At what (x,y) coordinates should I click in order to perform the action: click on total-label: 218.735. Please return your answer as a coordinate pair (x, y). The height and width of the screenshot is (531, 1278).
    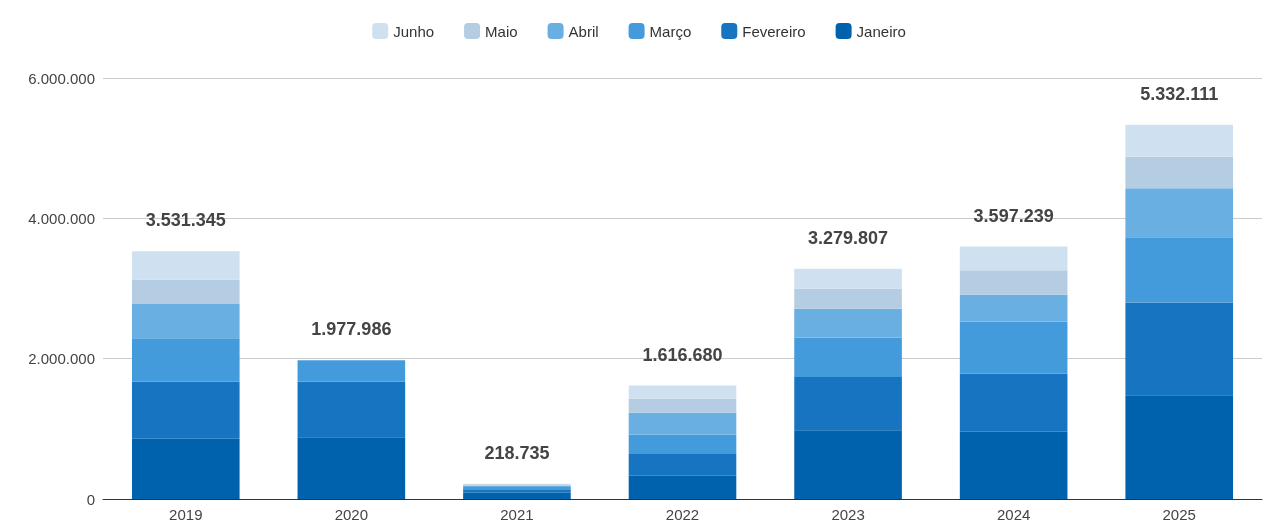
    Looking at the image, I should click on (517, 452).